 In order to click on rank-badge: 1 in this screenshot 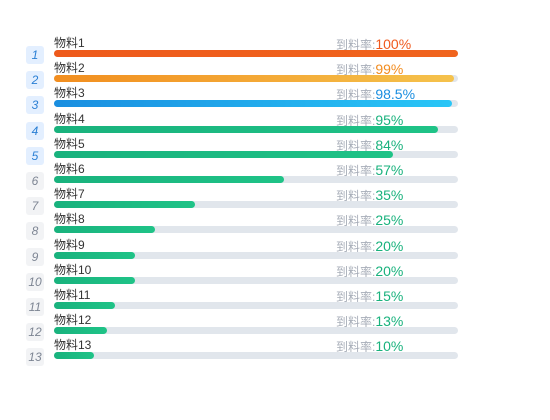, I will do `click(35, 55)`.